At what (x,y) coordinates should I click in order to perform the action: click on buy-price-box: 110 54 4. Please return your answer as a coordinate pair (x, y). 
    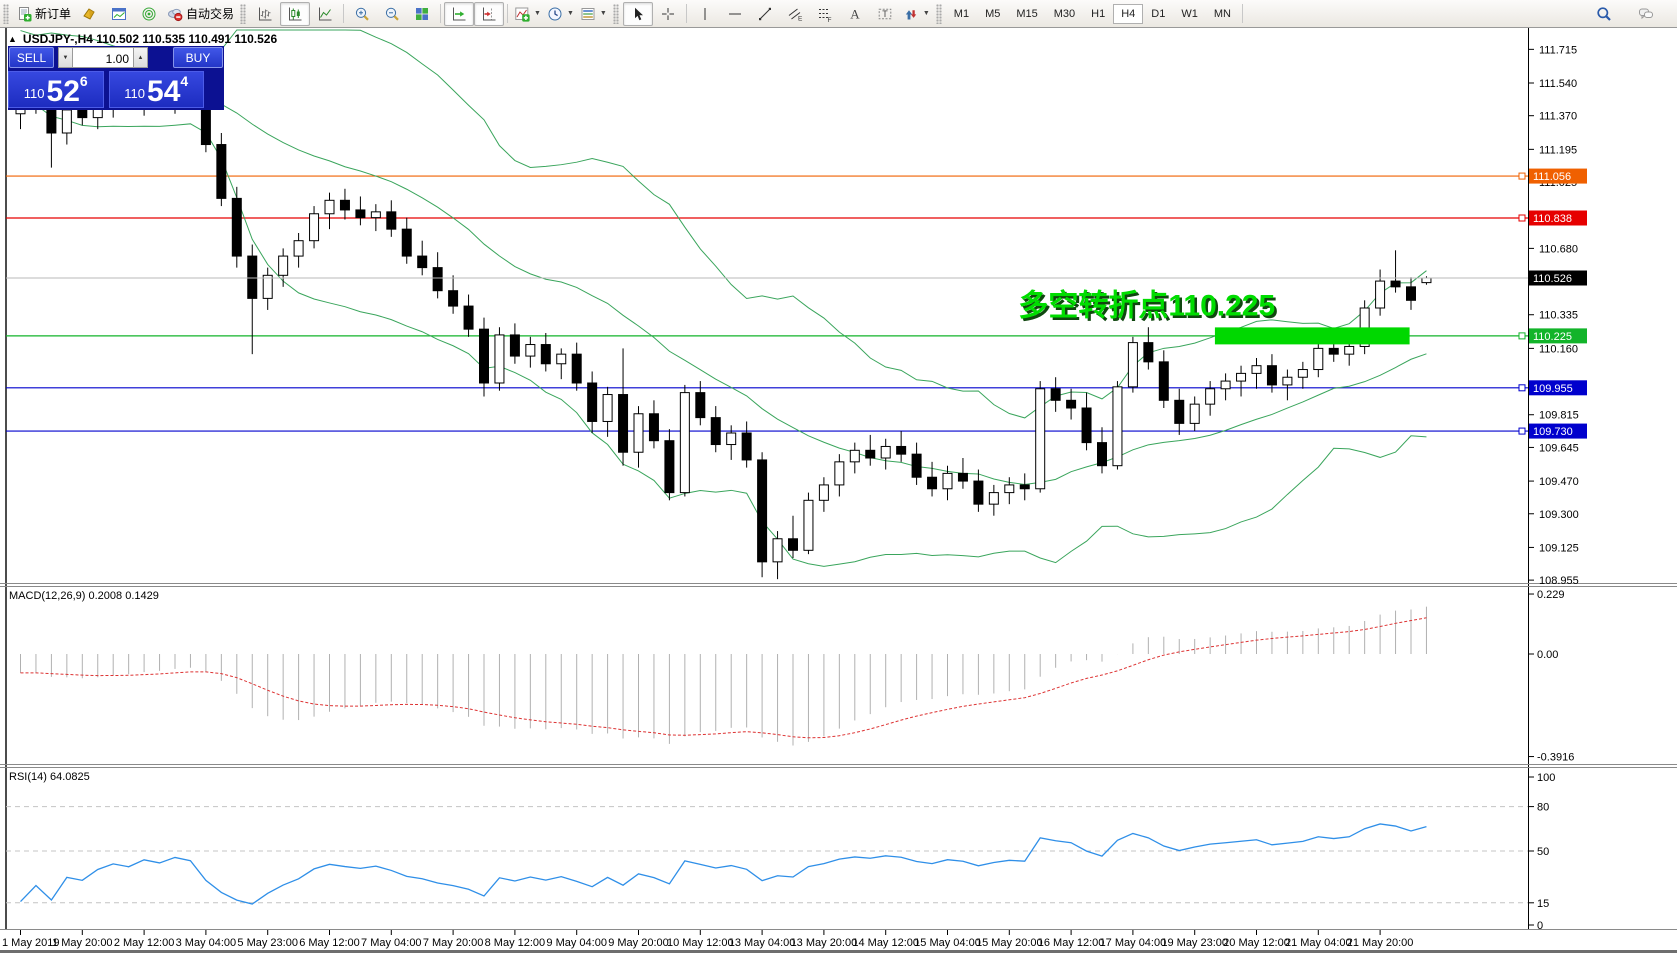
    Looking at the image, I should click on (156, 89).